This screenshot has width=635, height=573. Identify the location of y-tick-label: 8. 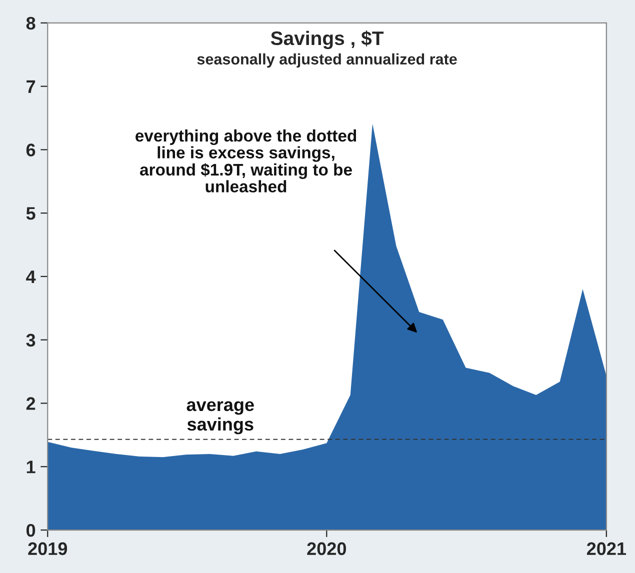
(31, 23).